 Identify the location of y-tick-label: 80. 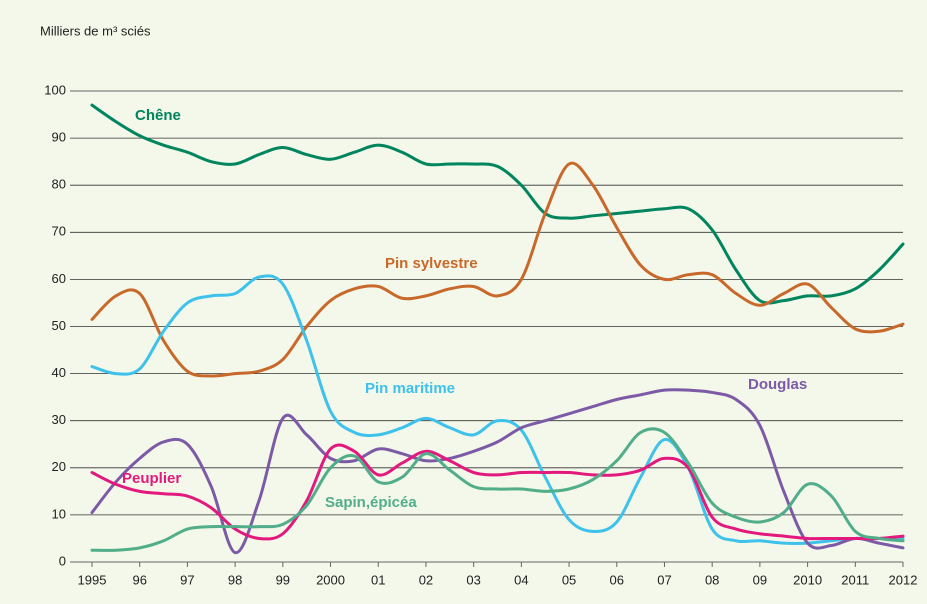
(59, 184).